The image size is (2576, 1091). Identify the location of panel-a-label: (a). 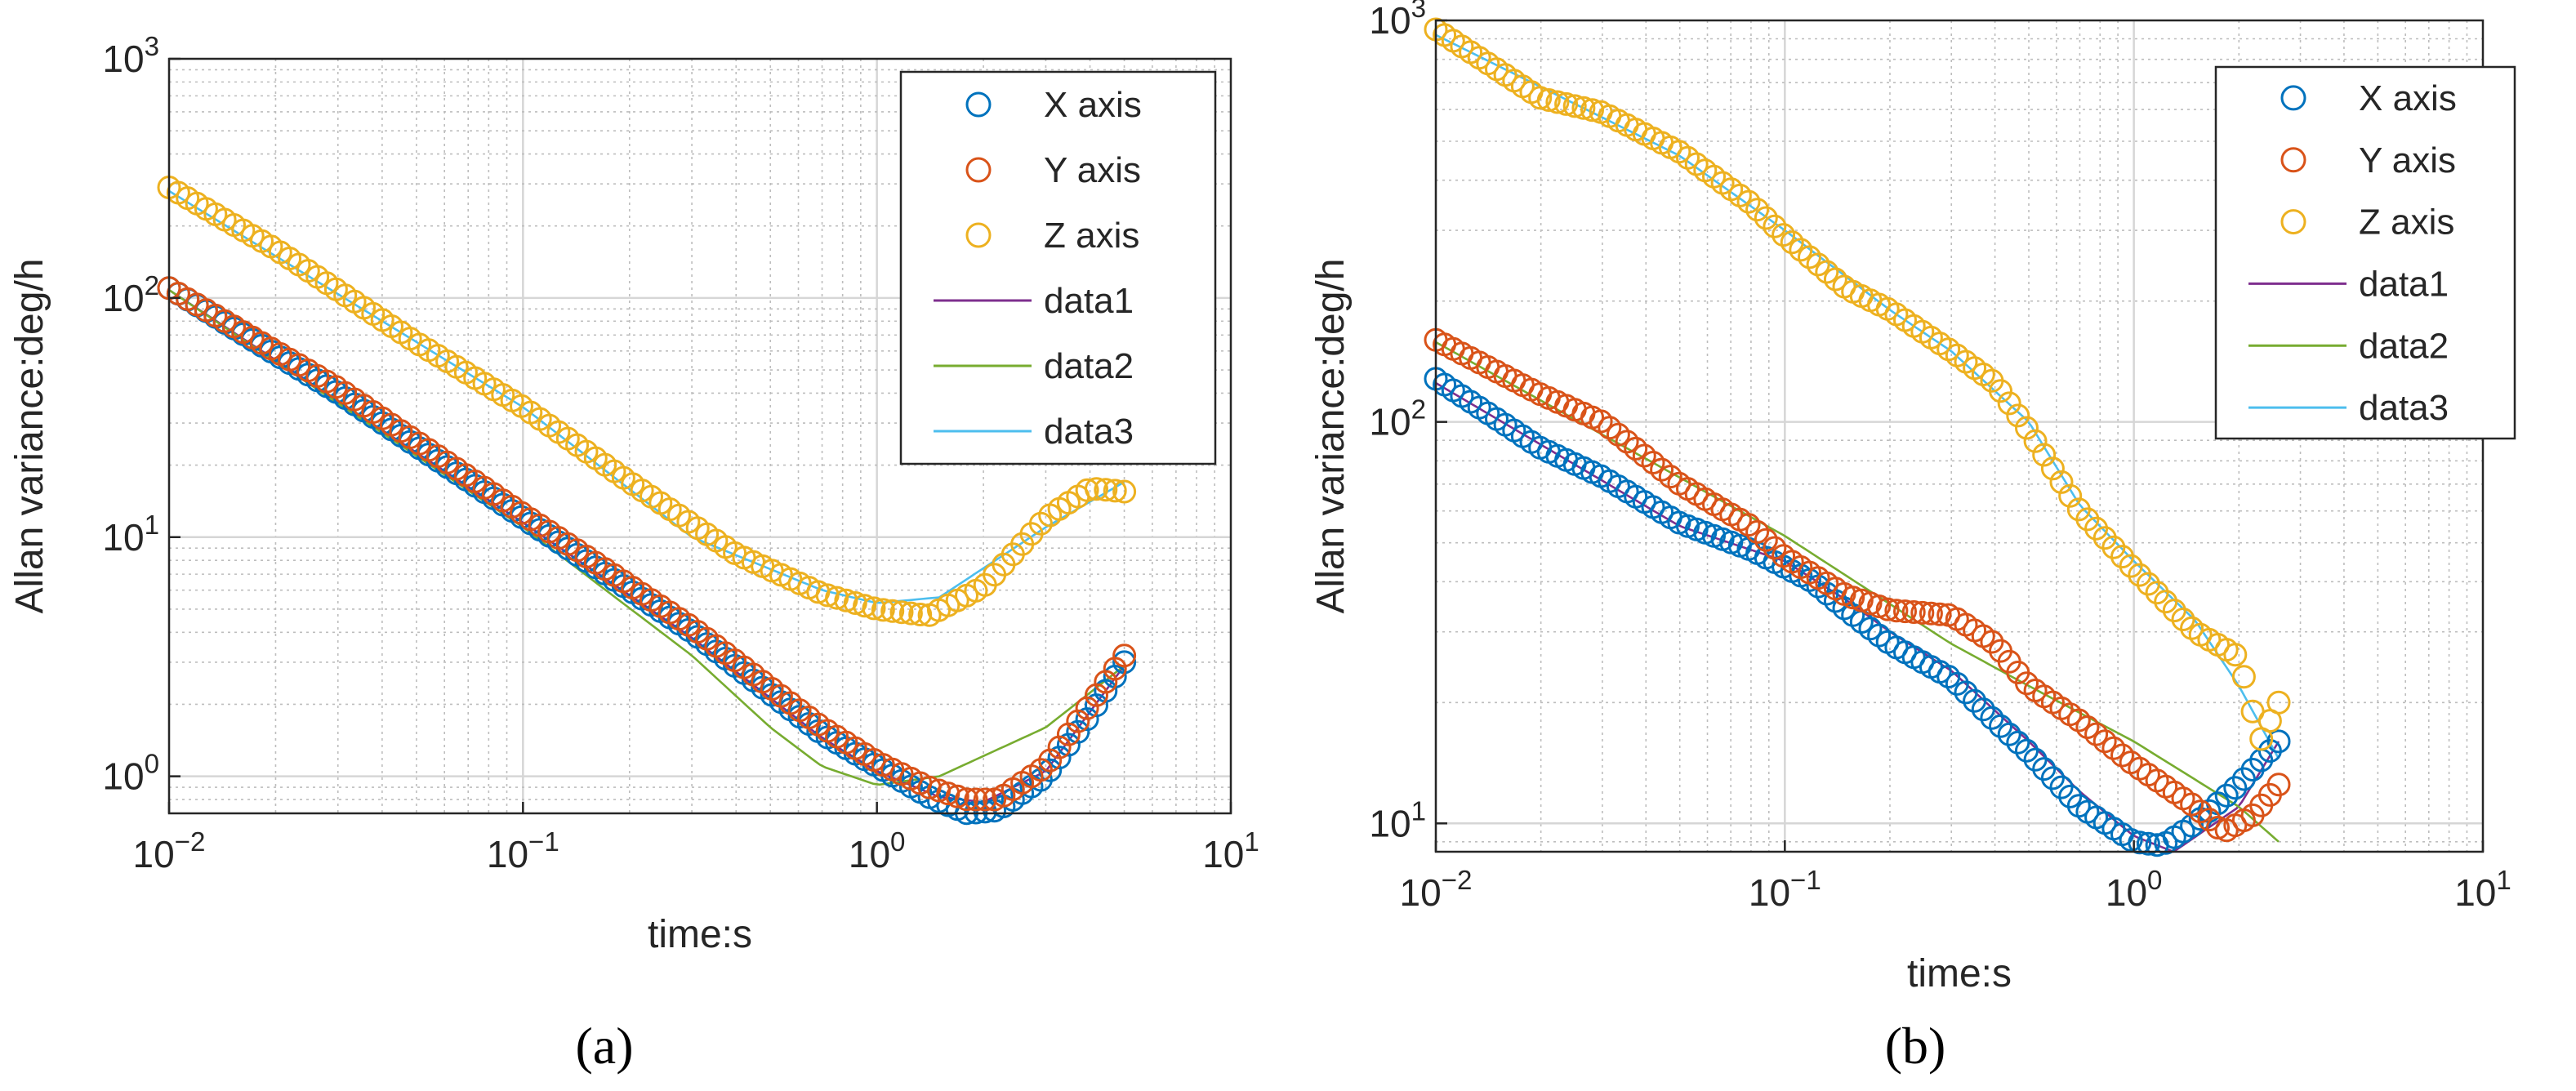
(604, 1046).